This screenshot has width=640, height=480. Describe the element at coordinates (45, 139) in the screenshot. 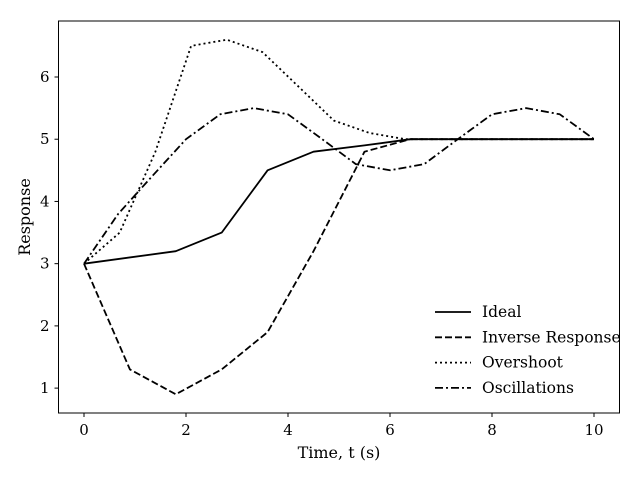

I see `y-tick-label: 5` at that location.